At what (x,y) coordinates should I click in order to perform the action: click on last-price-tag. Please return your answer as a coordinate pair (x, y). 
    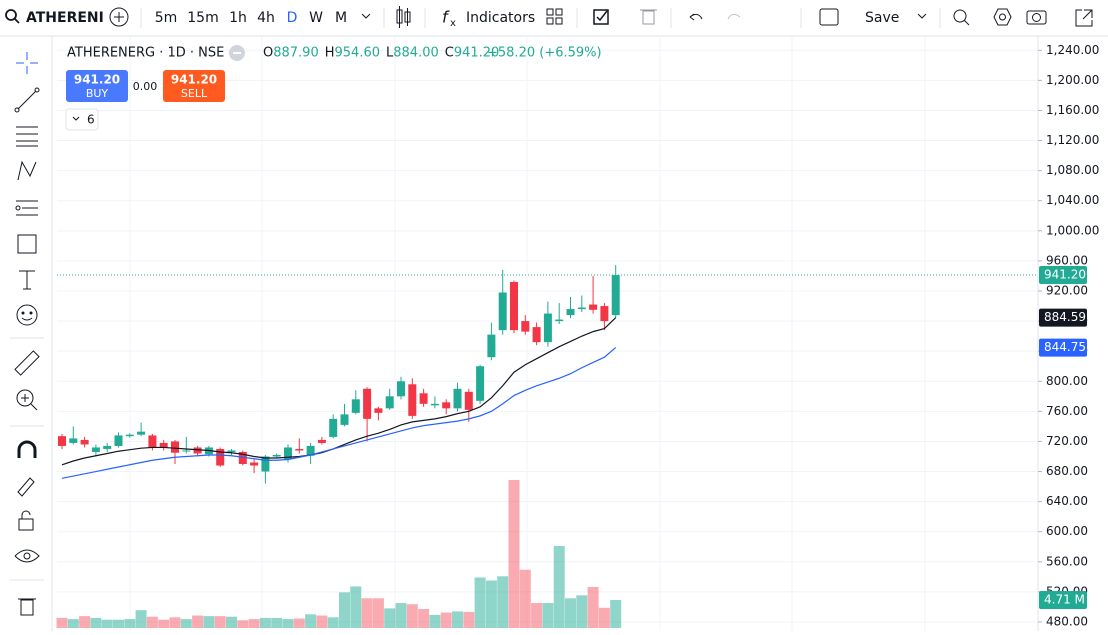
    Looking at the image, I should click on (1063, 275).